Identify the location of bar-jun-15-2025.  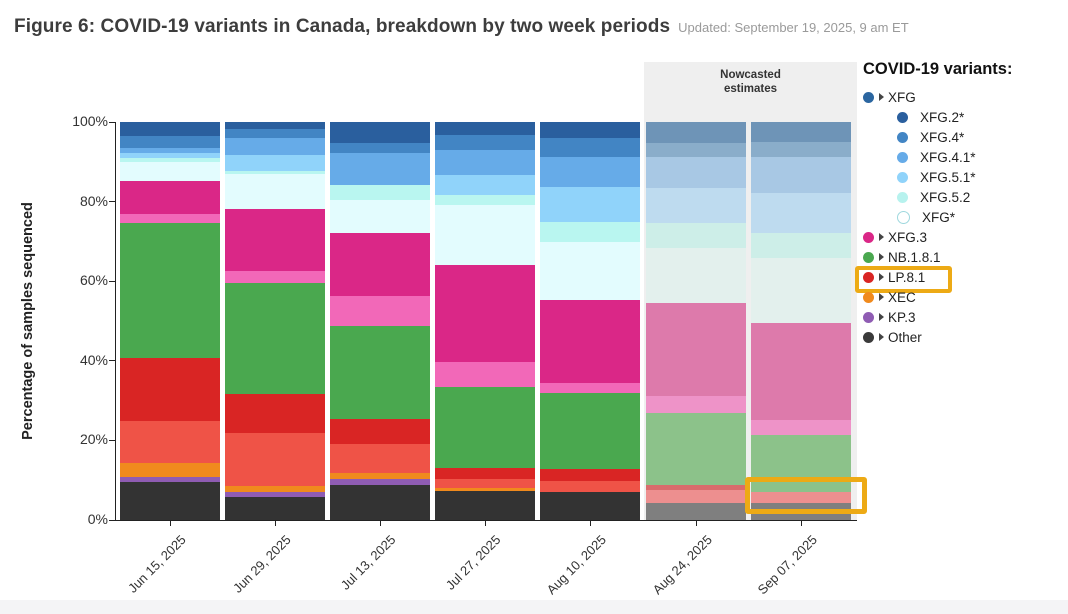
(170, 321).